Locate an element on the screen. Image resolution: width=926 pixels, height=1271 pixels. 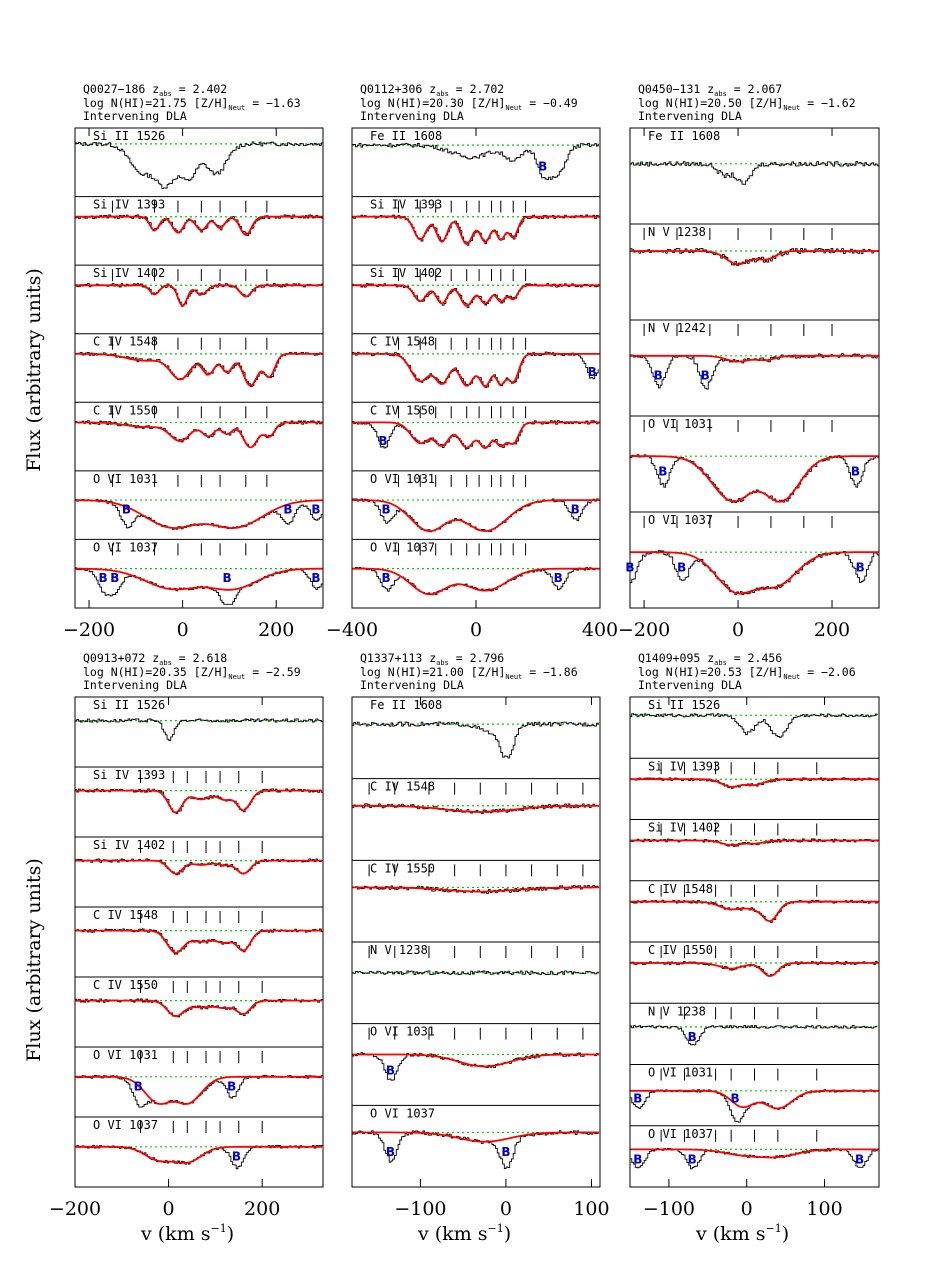
header-redshift-value: = 2.618 is located at coordinates (199, 658).